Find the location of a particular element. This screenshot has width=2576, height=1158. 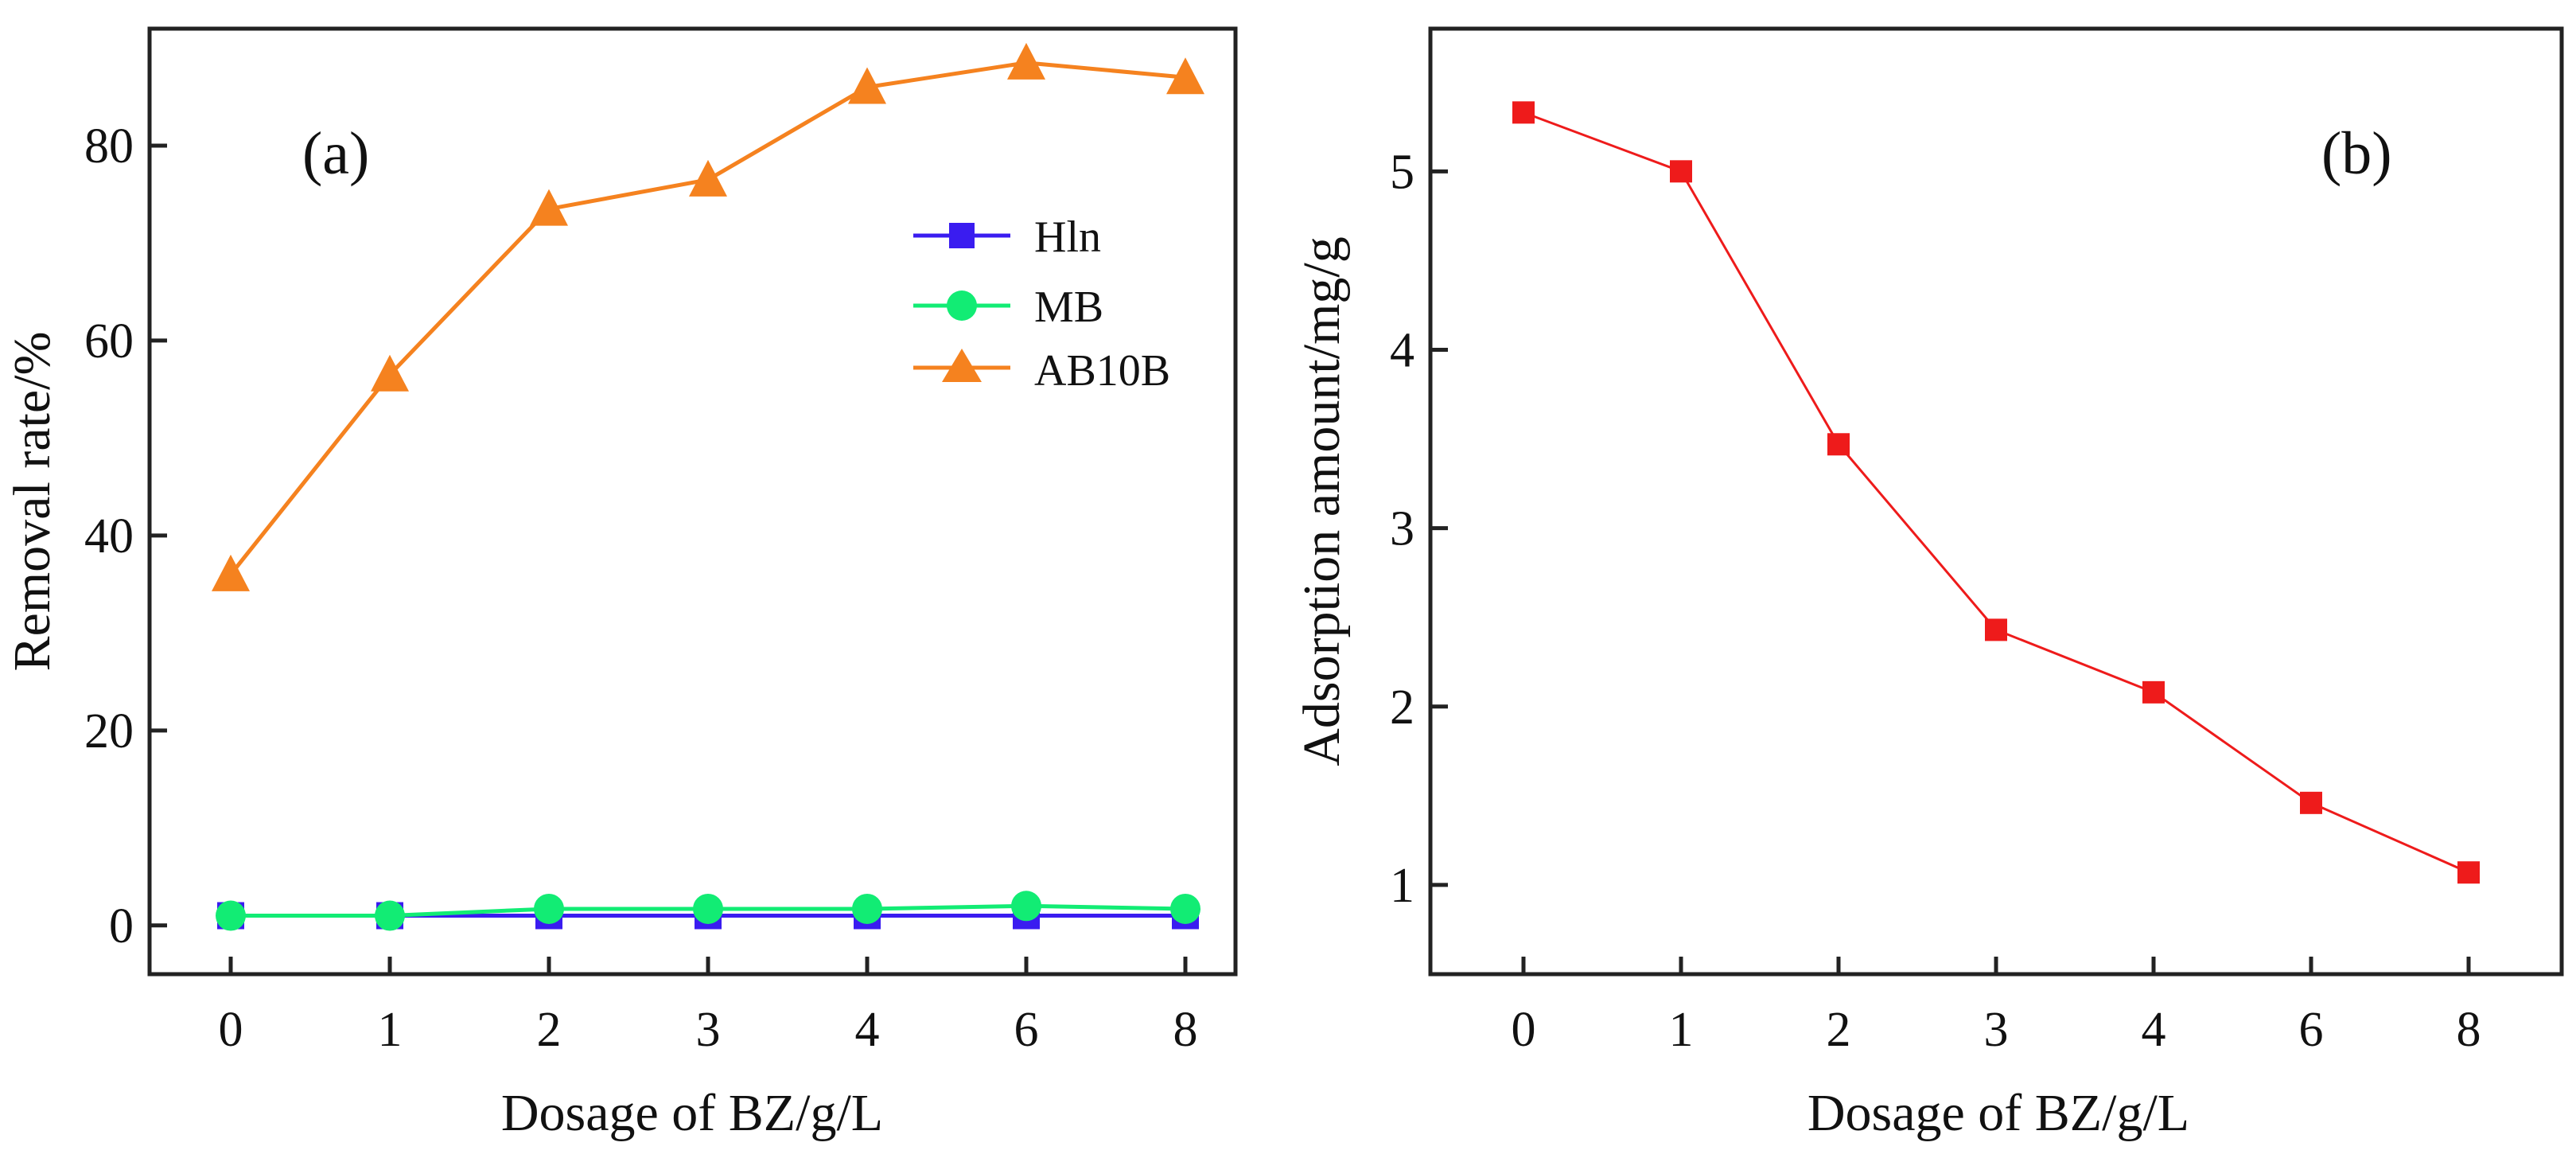

y-tick-label-a-0: 0 is located at coordinates (122, 926).